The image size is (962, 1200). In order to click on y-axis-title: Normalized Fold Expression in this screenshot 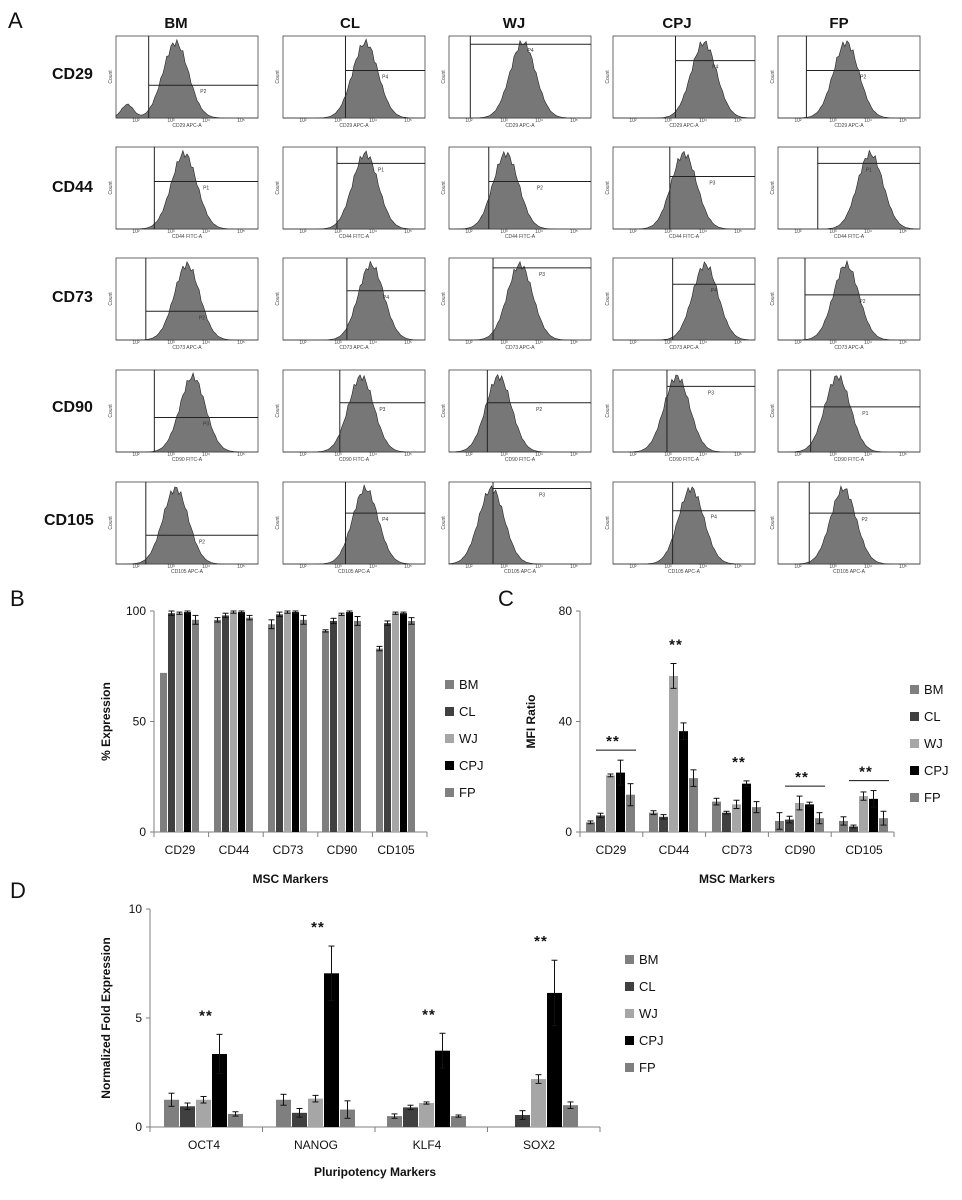, I will do `click(106, 1017)`.